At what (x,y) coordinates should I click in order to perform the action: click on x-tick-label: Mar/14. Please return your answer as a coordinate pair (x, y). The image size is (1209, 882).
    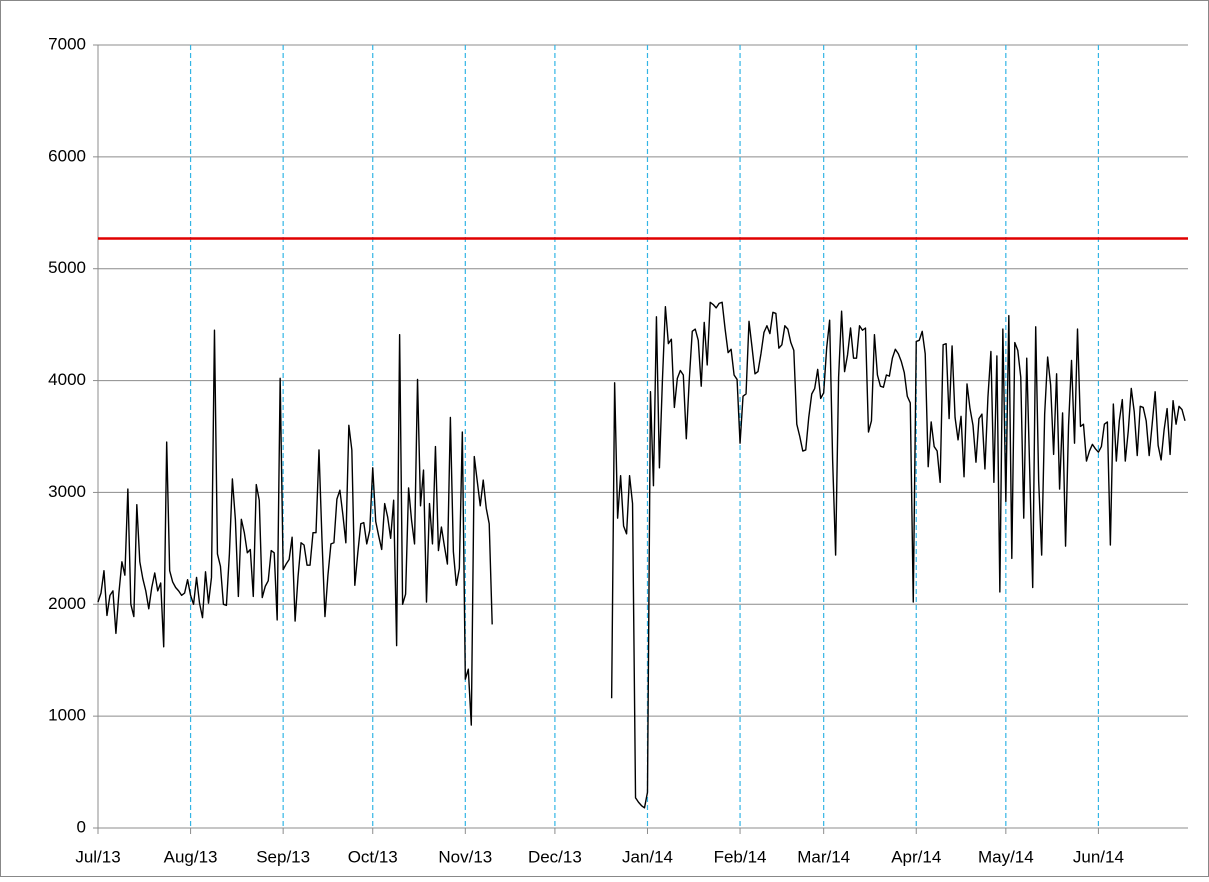
    Looking at the image, I should click on (823, 856).